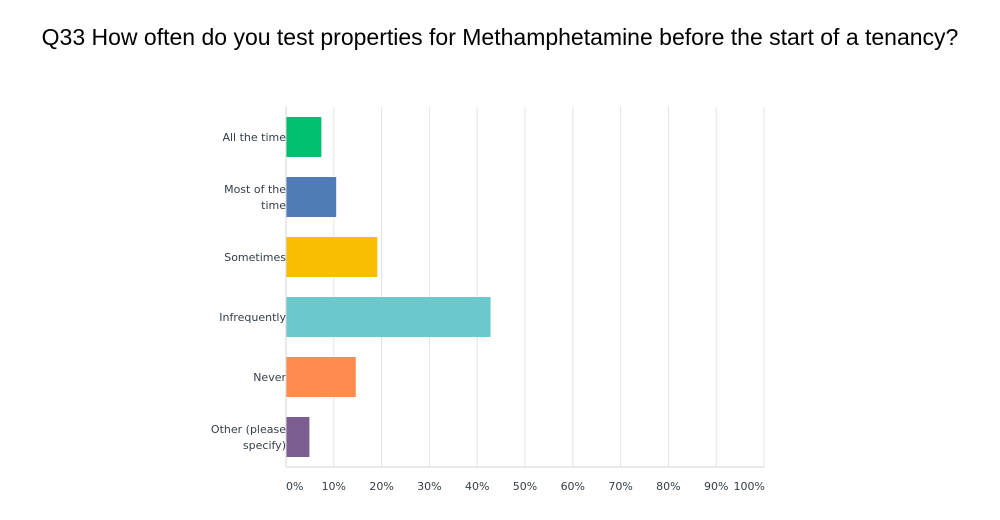  Describe the element at coordinates (668, 486) in the screenshot. I see `x-tick-label: 80%` at that location.